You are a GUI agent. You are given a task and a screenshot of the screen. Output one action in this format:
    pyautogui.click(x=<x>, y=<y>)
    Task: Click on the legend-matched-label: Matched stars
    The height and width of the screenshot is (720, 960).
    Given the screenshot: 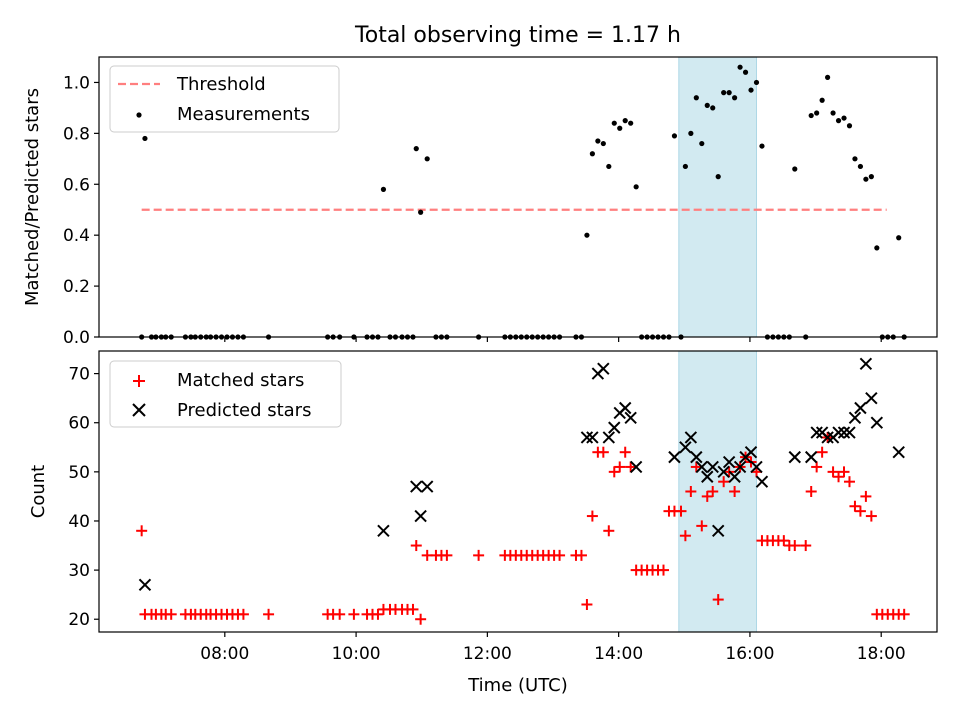 What is the action you would take?
    pyautogui.click(x=240, y=380)
    